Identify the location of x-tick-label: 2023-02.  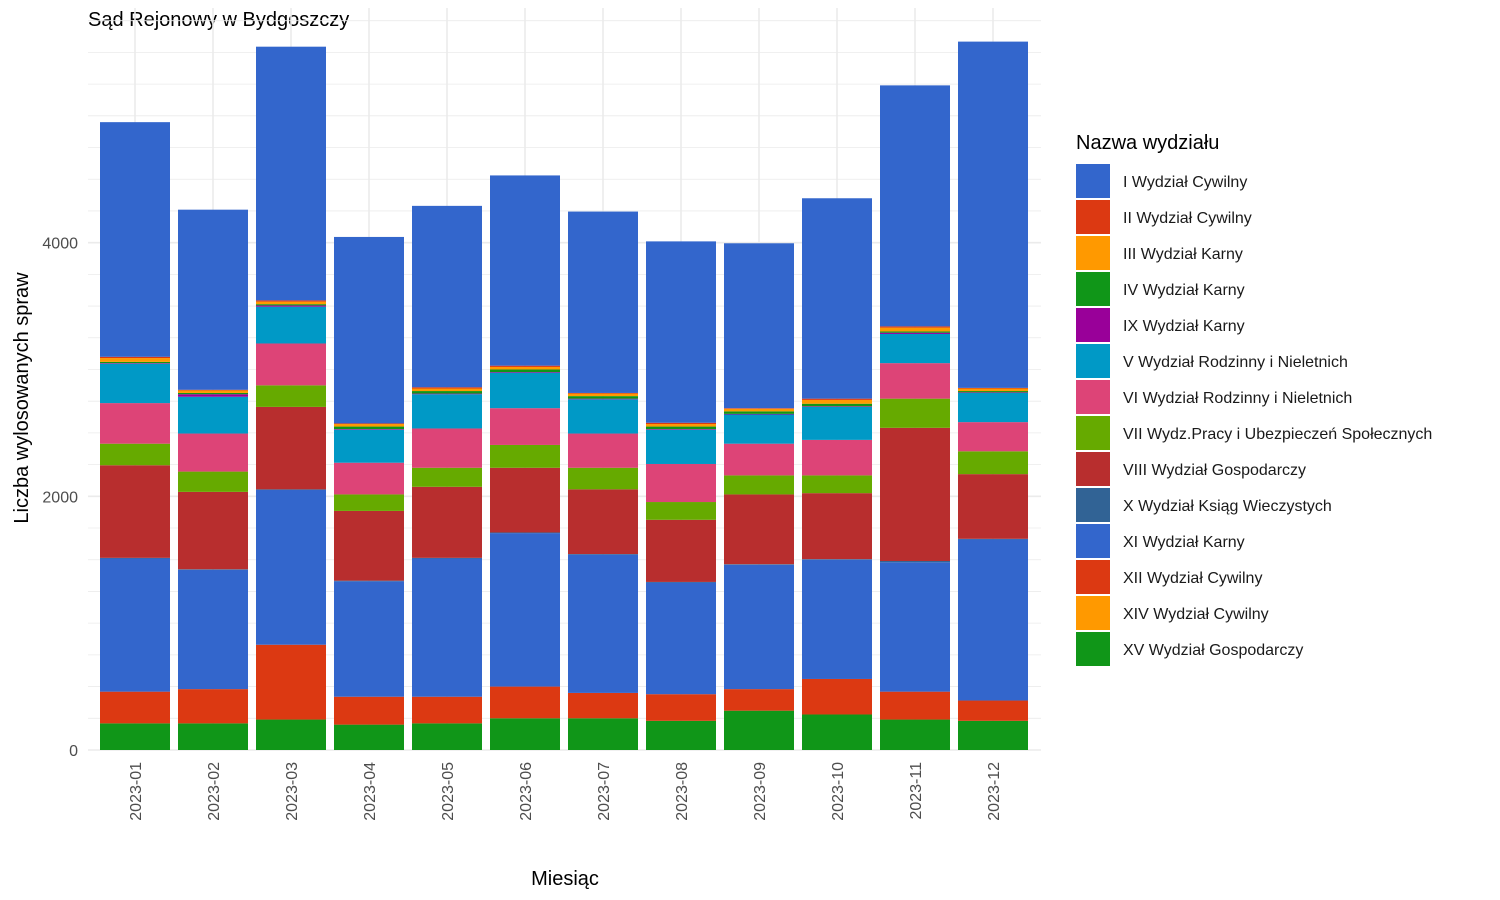
(214, 791).